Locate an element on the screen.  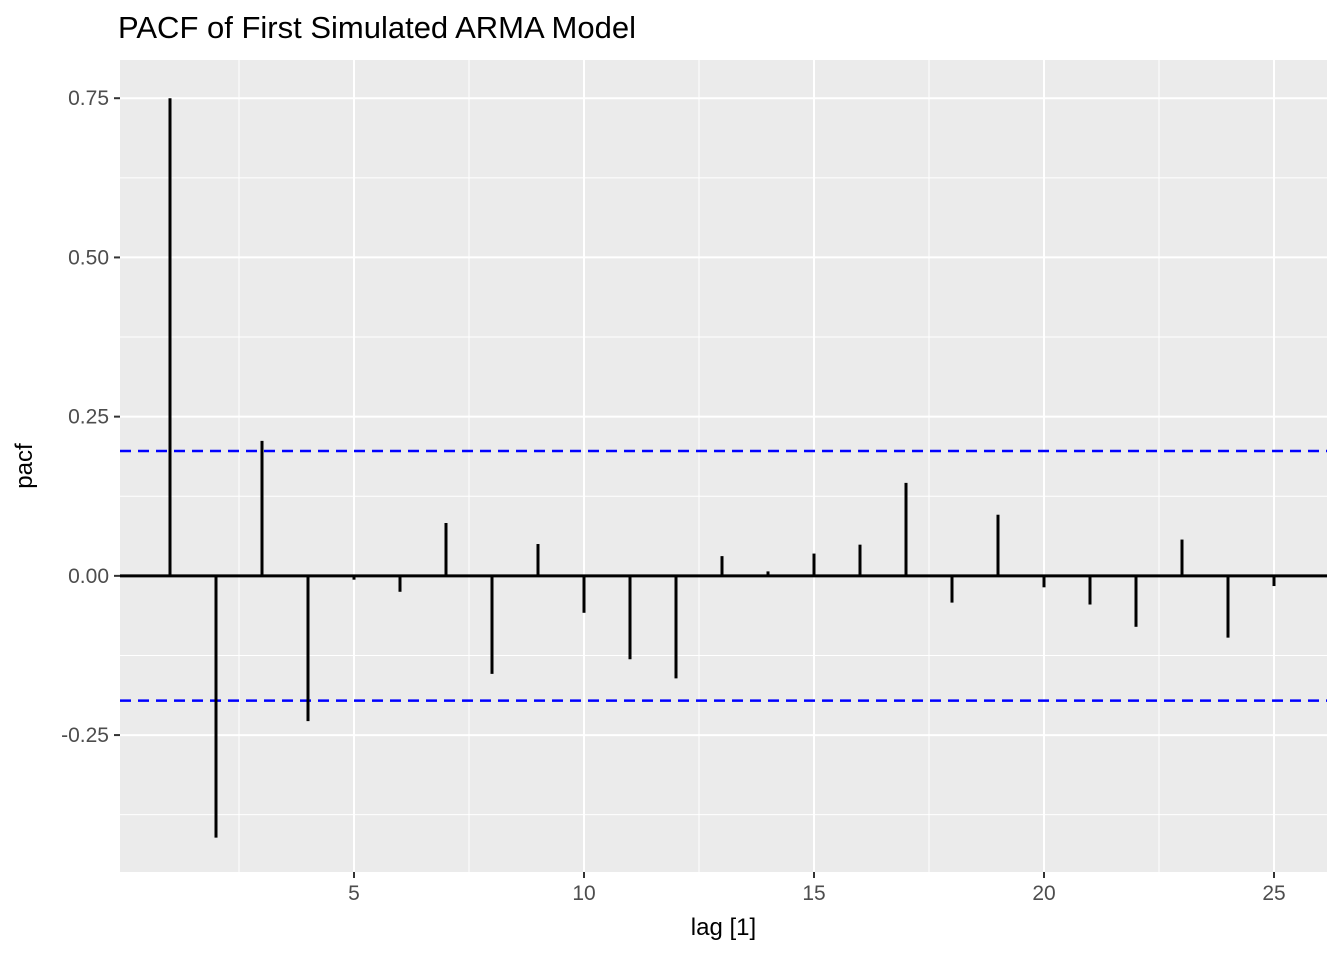
chart-title: PACF of First Simulated ARMA Model is located at coordinates (377, 27).